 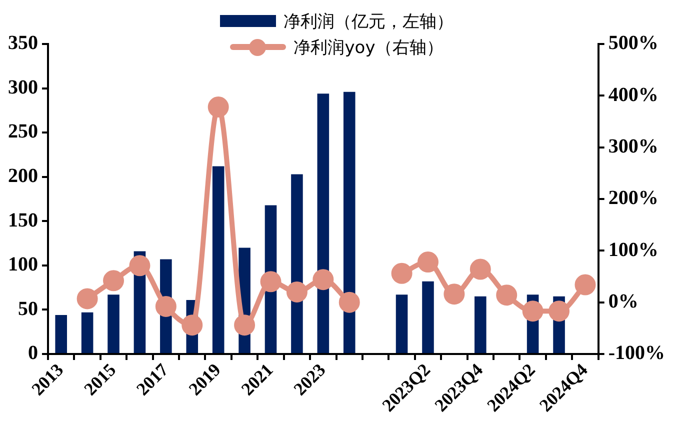 I want to click on y2-tick-label: 0%, so click(x=623, y=301).